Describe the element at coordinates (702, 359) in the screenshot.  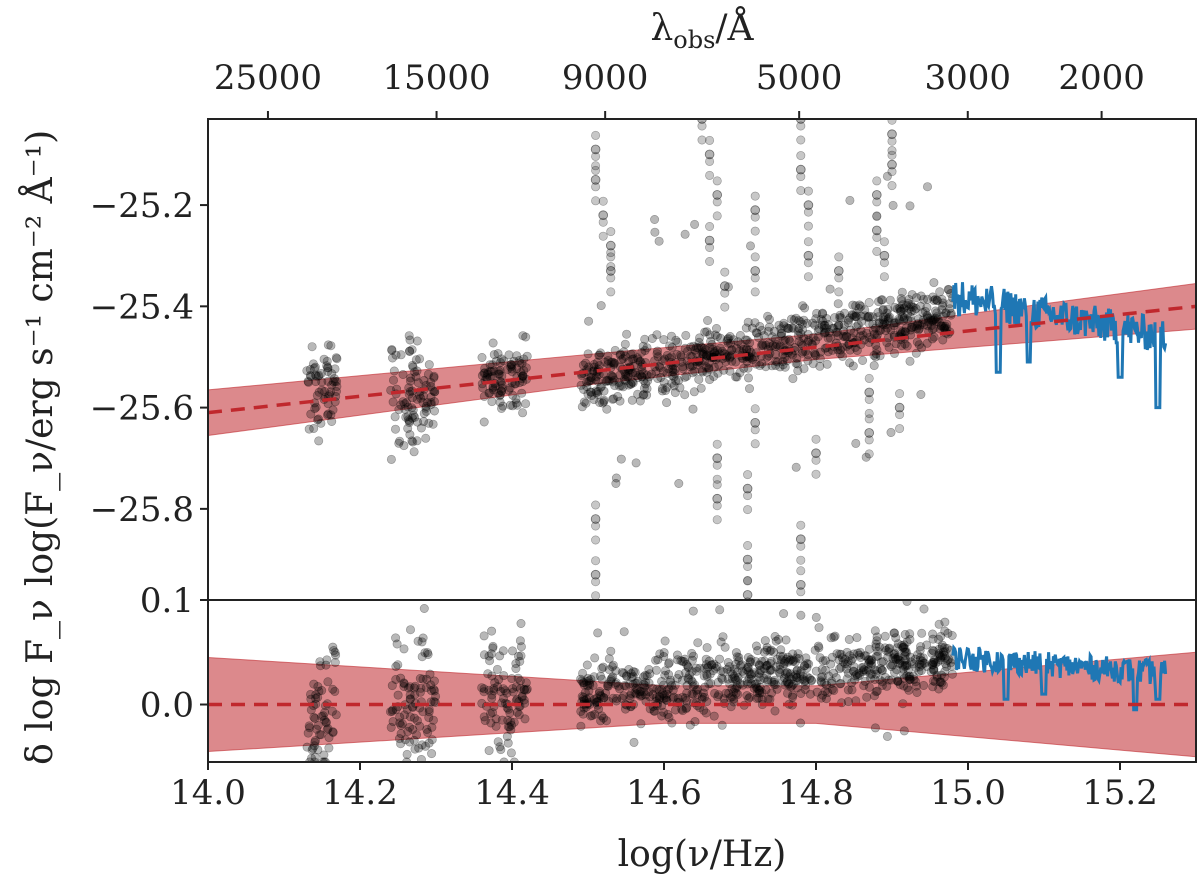
I see `fit-line` at that location.